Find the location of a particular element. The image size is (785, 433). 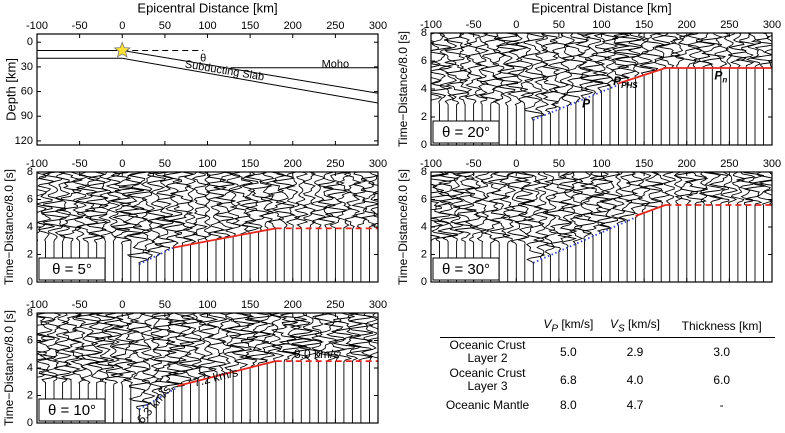

table-value: 8.0 is located at coordinates (568, 404).